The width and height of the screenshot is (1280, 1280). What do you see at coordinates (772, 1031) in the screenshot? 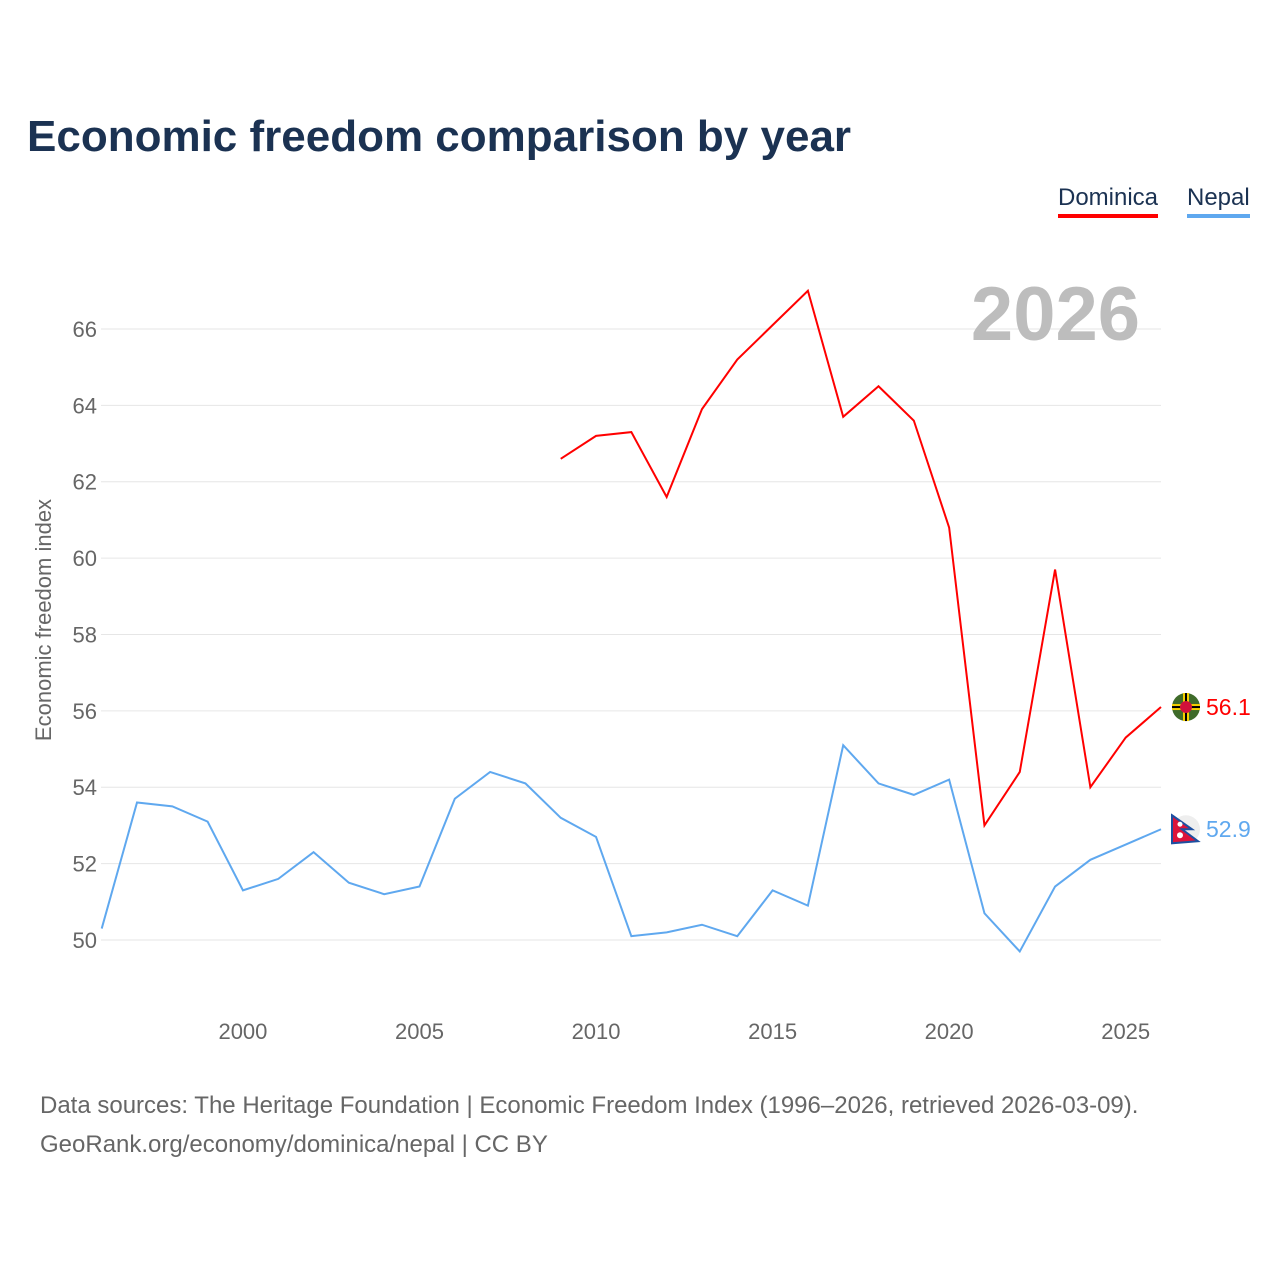
I see `x-tick-label: 2015` at bounding box center [772, 1031].